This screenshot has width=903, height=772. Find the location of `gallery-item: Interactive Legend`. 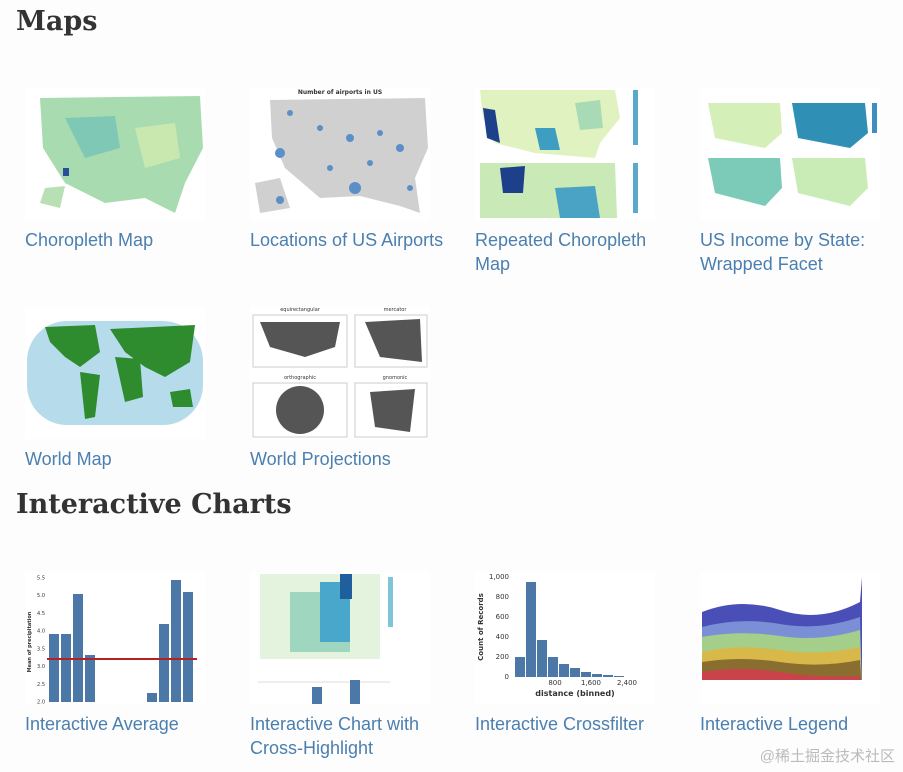

gallery-item: Interactive Legend is located at coordinates (801, 654).